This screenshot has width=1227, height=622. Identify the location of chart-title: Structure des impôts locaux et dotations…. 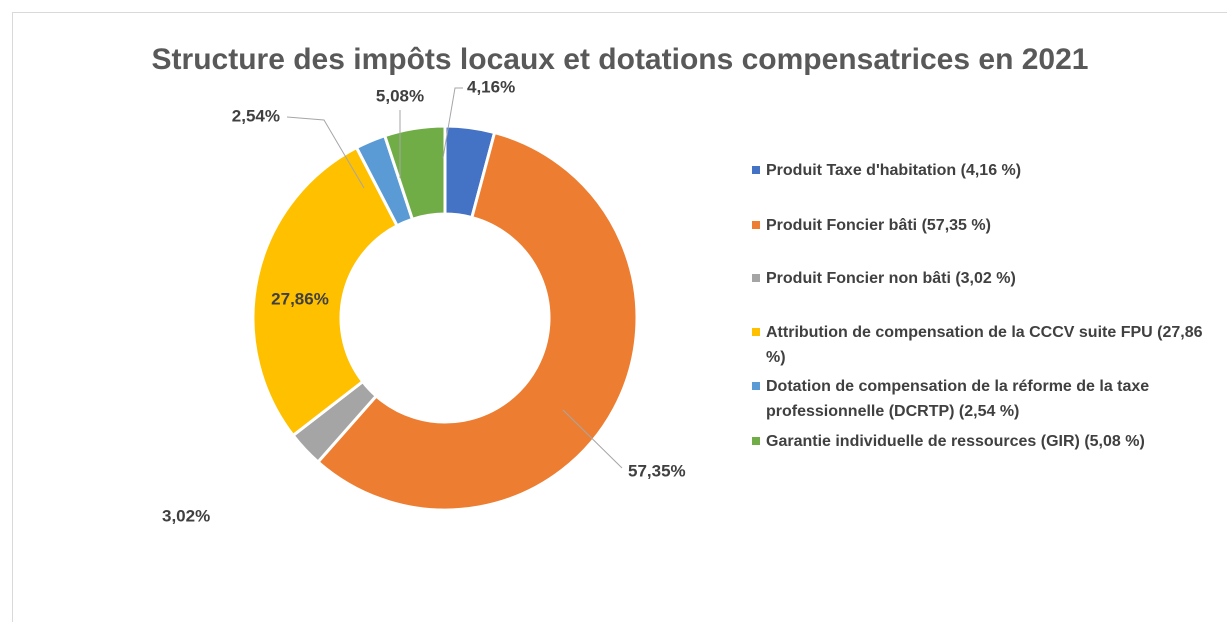
(620, 59).